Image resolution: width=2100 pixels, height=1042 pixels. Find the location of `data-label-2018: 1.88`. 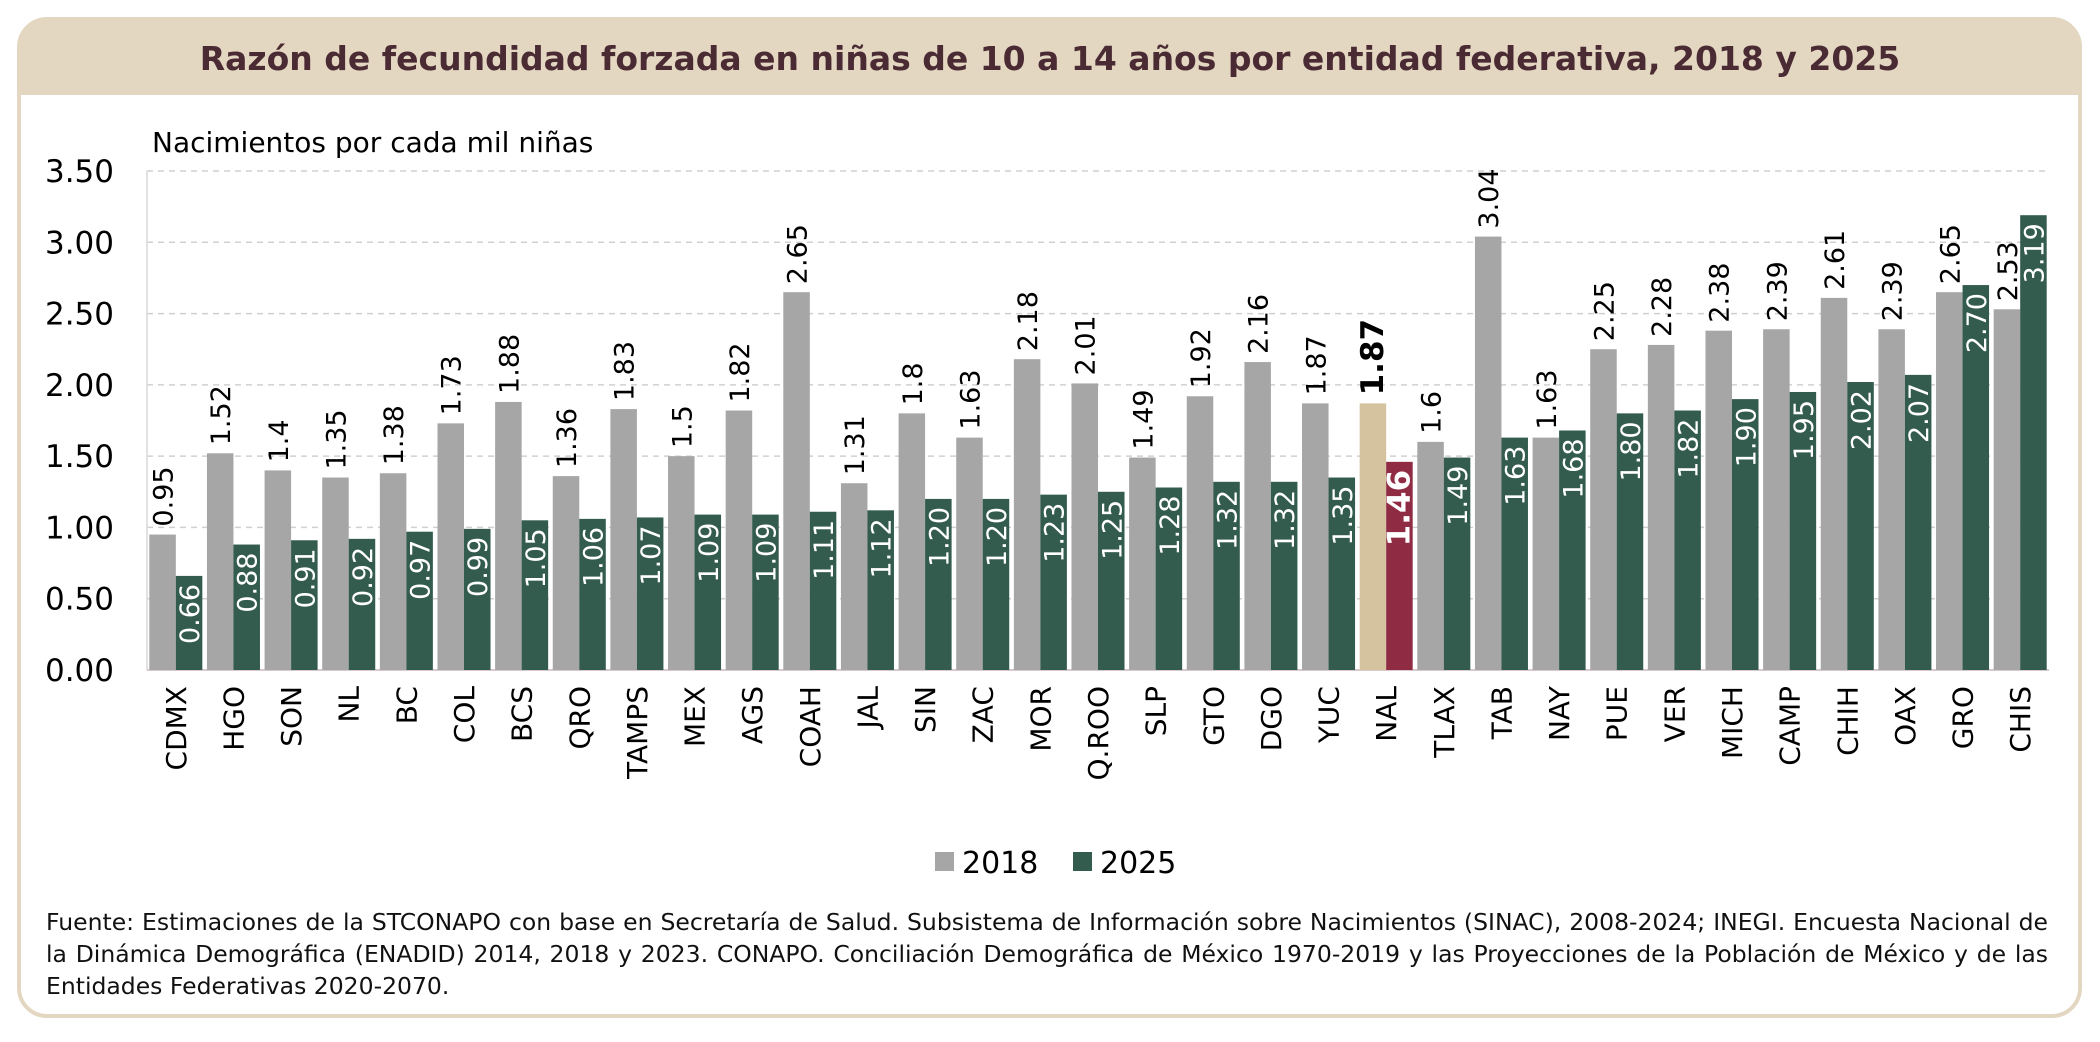

data-label-2018: 1.88 is located at coordinates (509, 364).